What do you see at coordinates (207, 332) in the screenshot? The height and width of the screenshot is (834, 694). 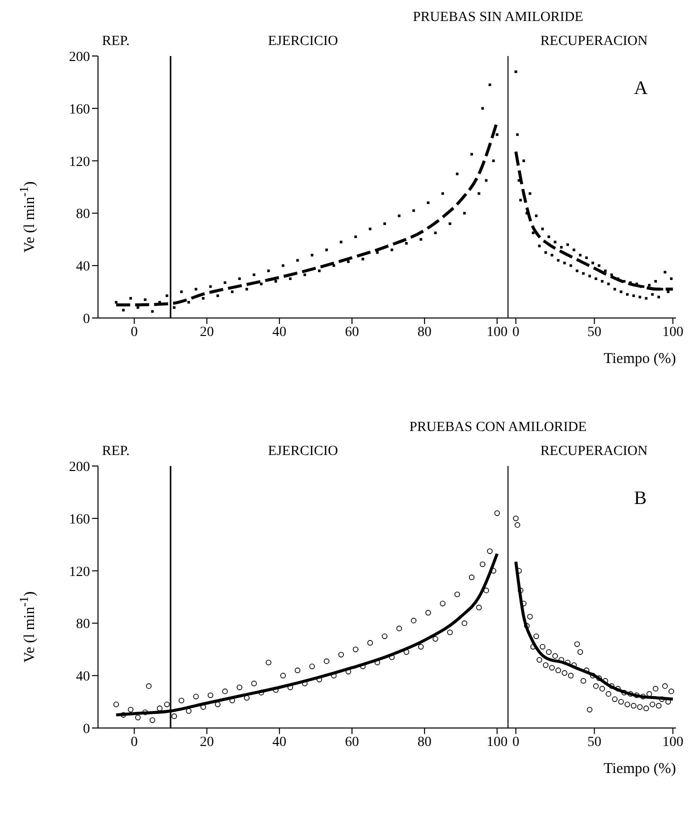 I see `x-tick-label: 20` at bounding box center [207, 332].